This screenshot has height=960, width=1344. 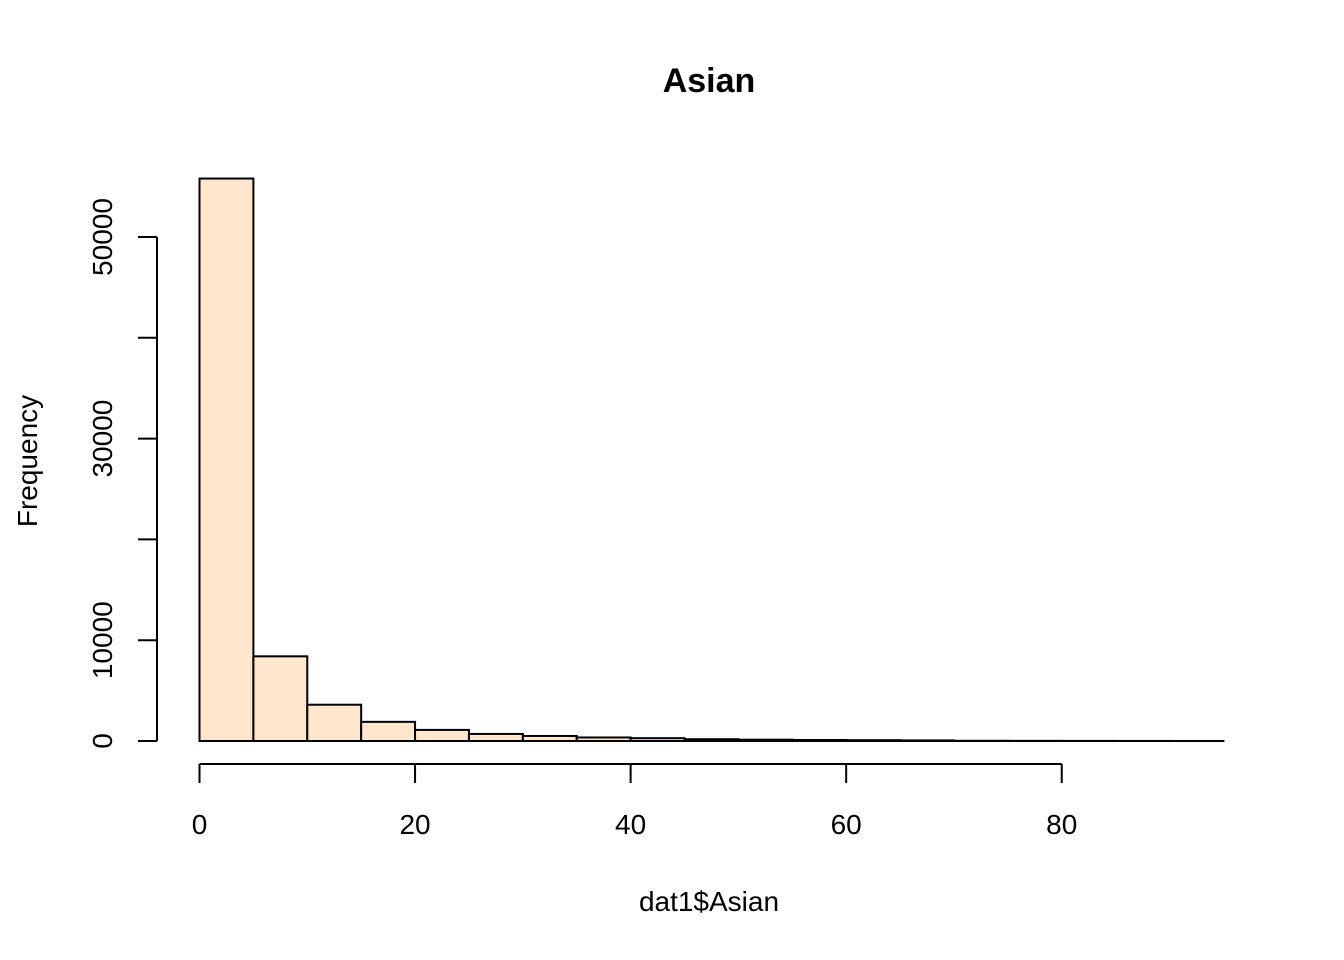 I want to click on chart-title: Asian, so click(x=709, y=81).